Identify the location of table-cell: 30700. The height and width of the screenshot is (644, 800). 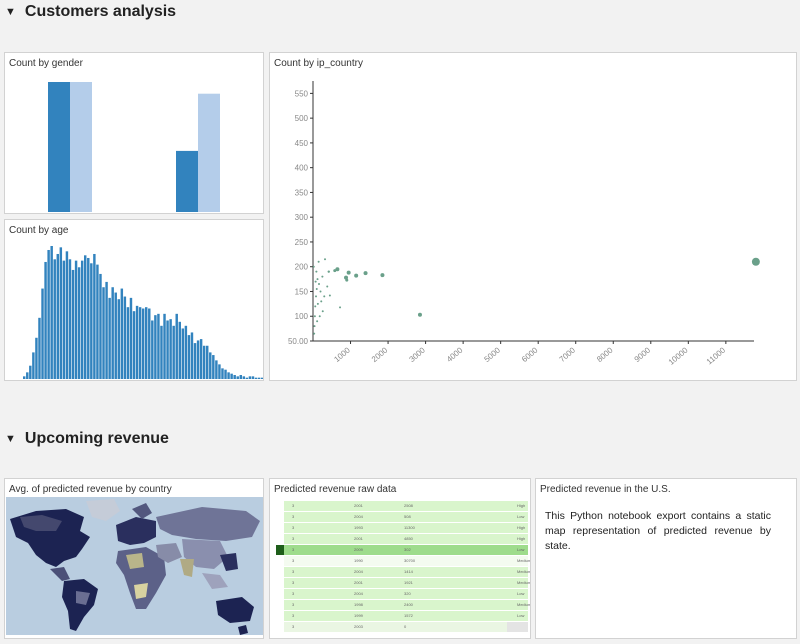
(410, 560).